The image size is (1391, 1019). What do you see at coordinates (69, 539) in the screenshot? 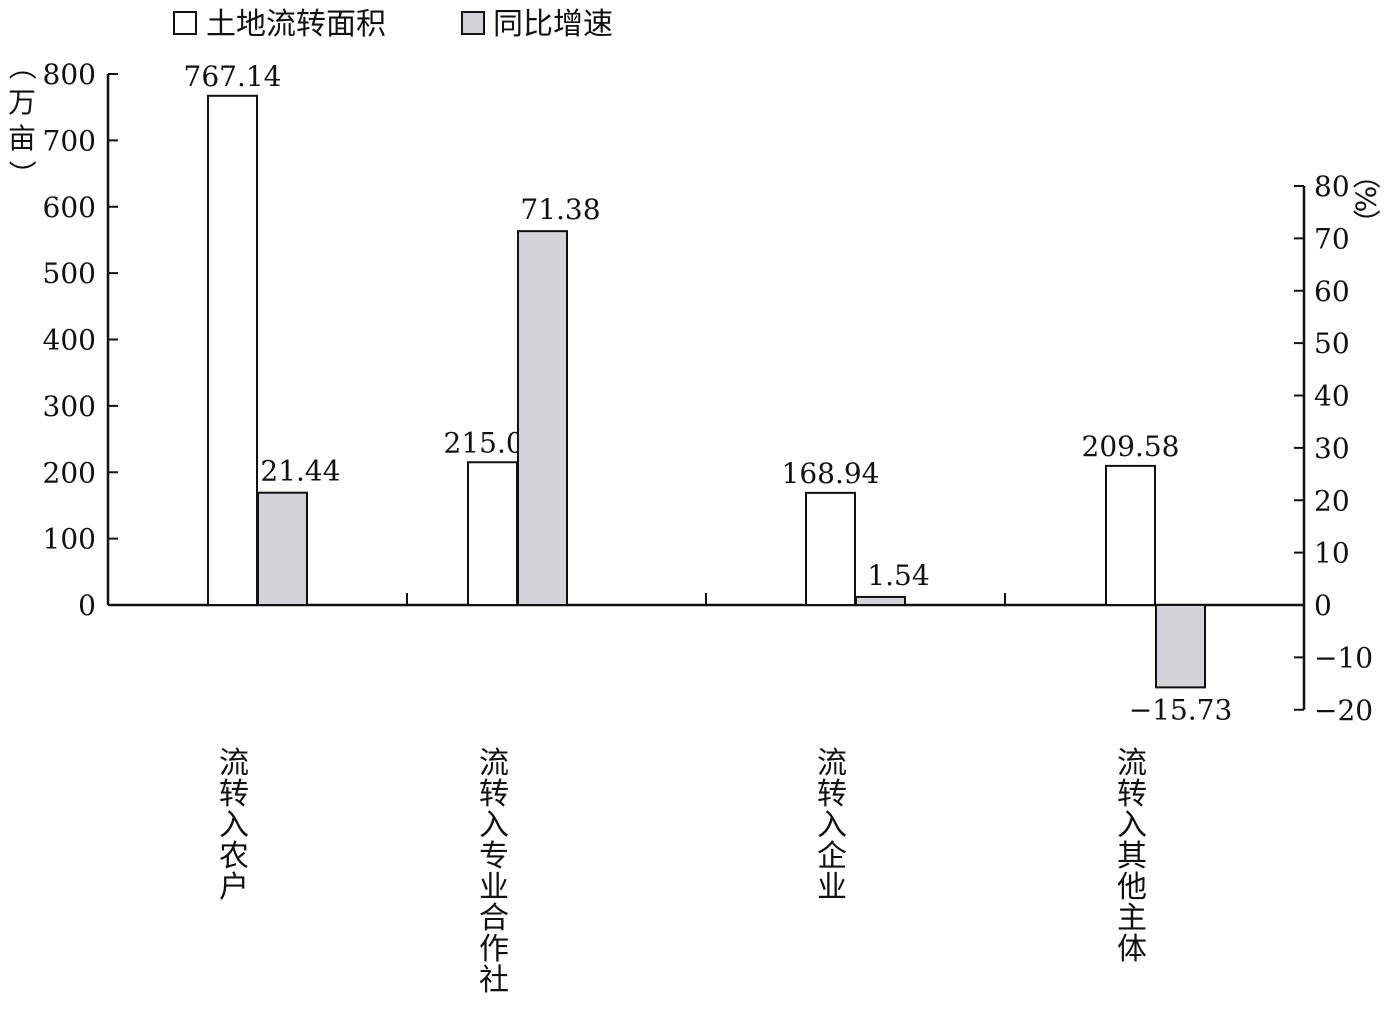
I see `left-tick-label: 100` at bounding box center [69, 539].